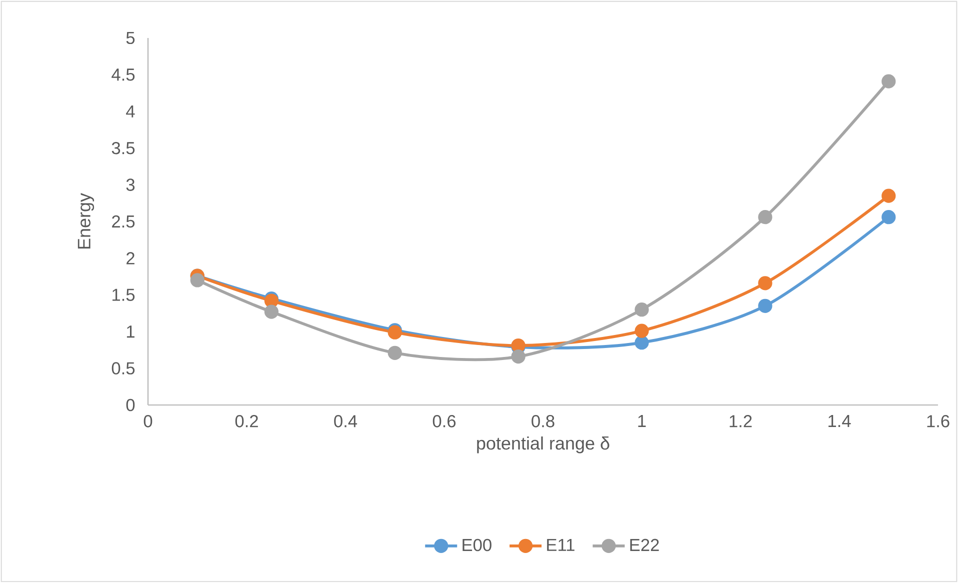 The width and height of the screenshot is (958, 583). What do you see at coordinates (130, 405) in the screenshot?
I see `y-tick-label: 0` at bounding box center [130, 405].